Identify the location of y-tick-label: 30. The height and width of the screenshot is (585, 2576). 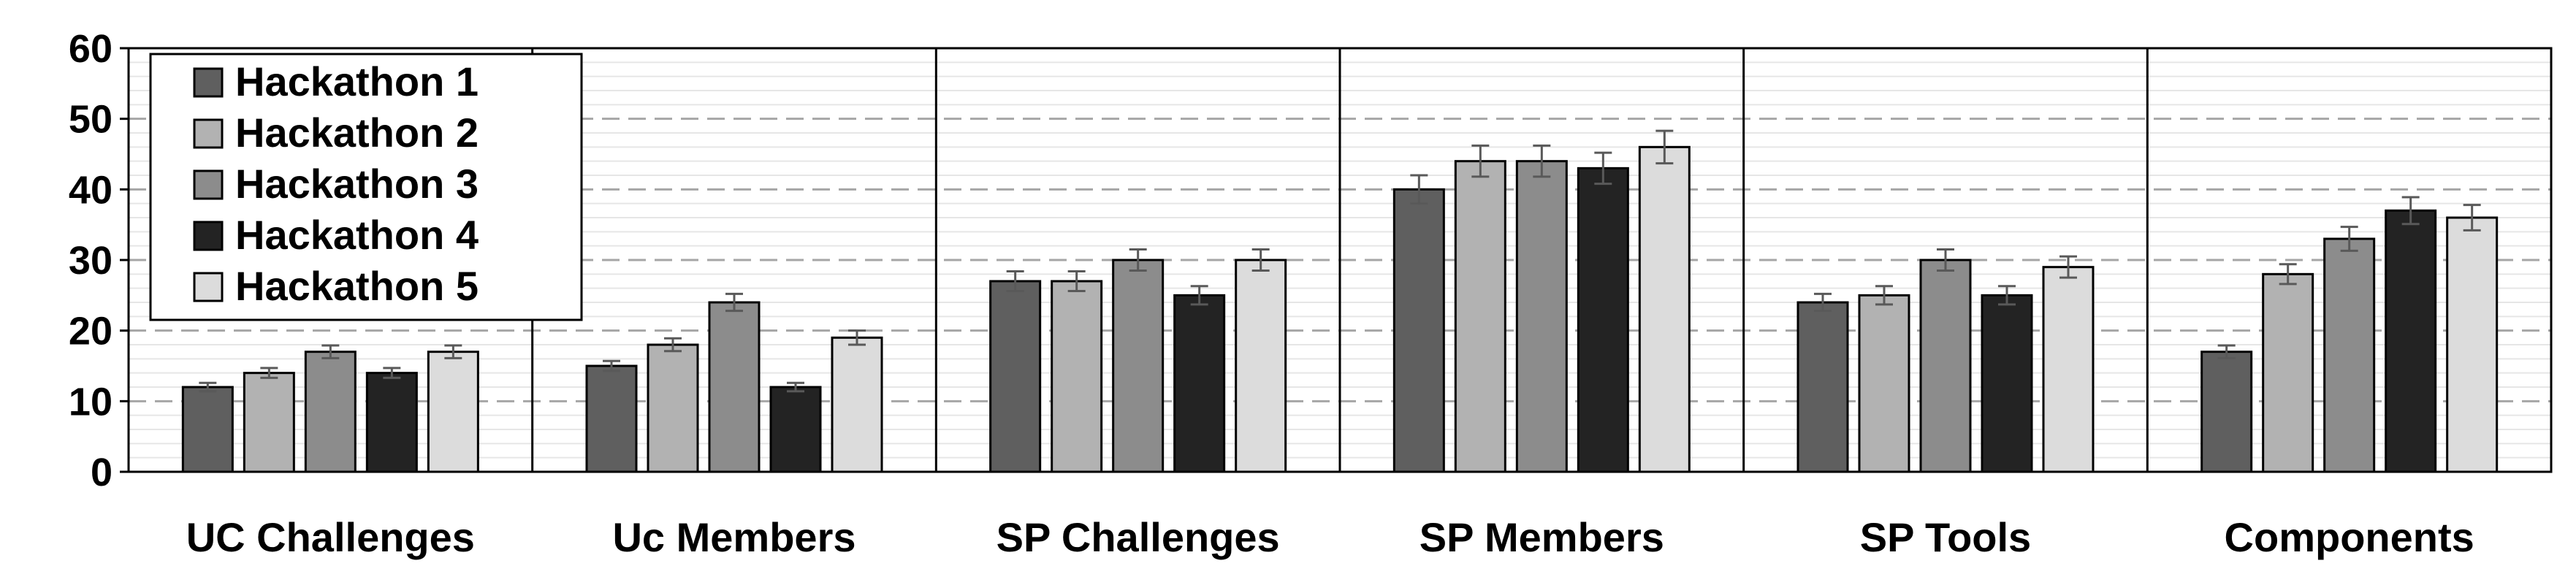
(91, 261).